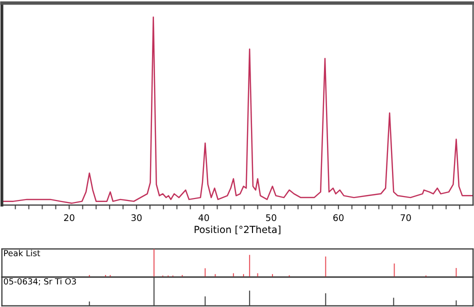 Image resolution: width=474 pixels, height=307 pixels. I want to click on x-axis-title: Position [°2Theta], so click(237, 230).